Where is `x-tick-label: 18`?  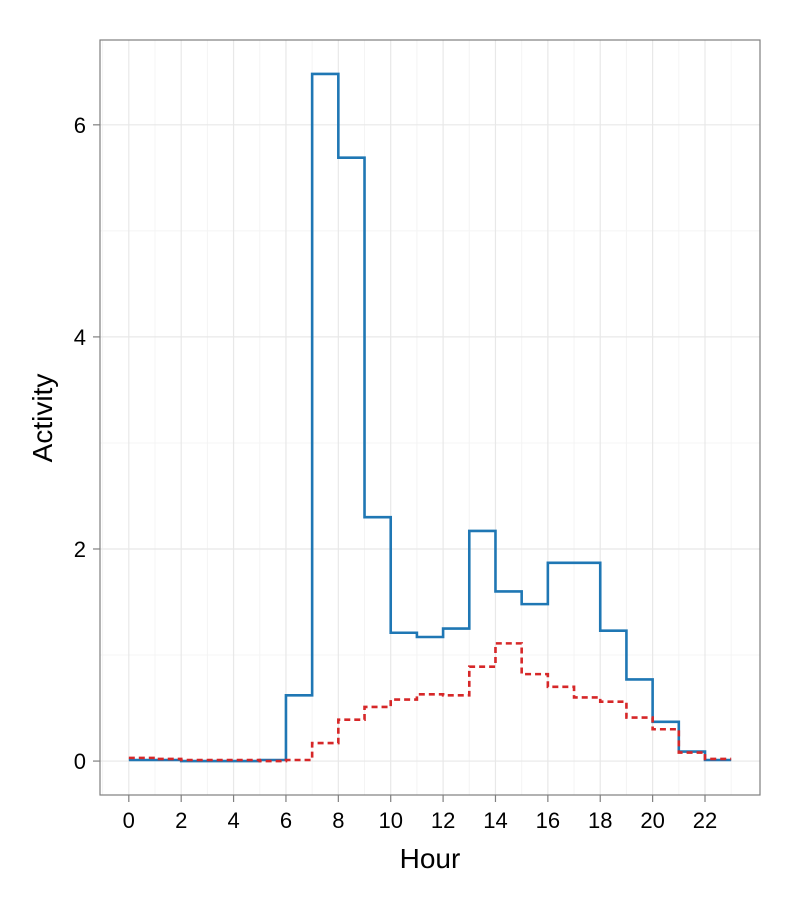 x-tick-label: 18 is located at coordinates (600, 820).